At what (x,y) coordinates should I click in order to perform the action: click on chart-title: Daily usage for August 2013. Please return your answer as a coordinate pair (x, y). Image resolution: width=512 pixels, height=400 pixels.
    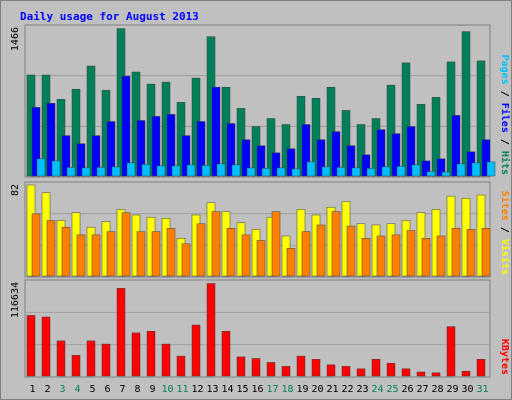
    Looking at the image, I should click on (109, 16).